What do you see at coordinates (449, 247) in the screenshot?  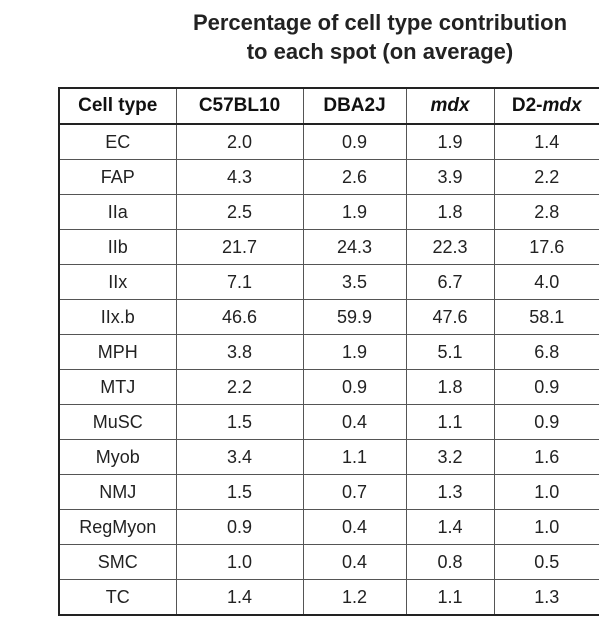 I see `cell-mdx: 22.3` at bounding box center [449, 247].